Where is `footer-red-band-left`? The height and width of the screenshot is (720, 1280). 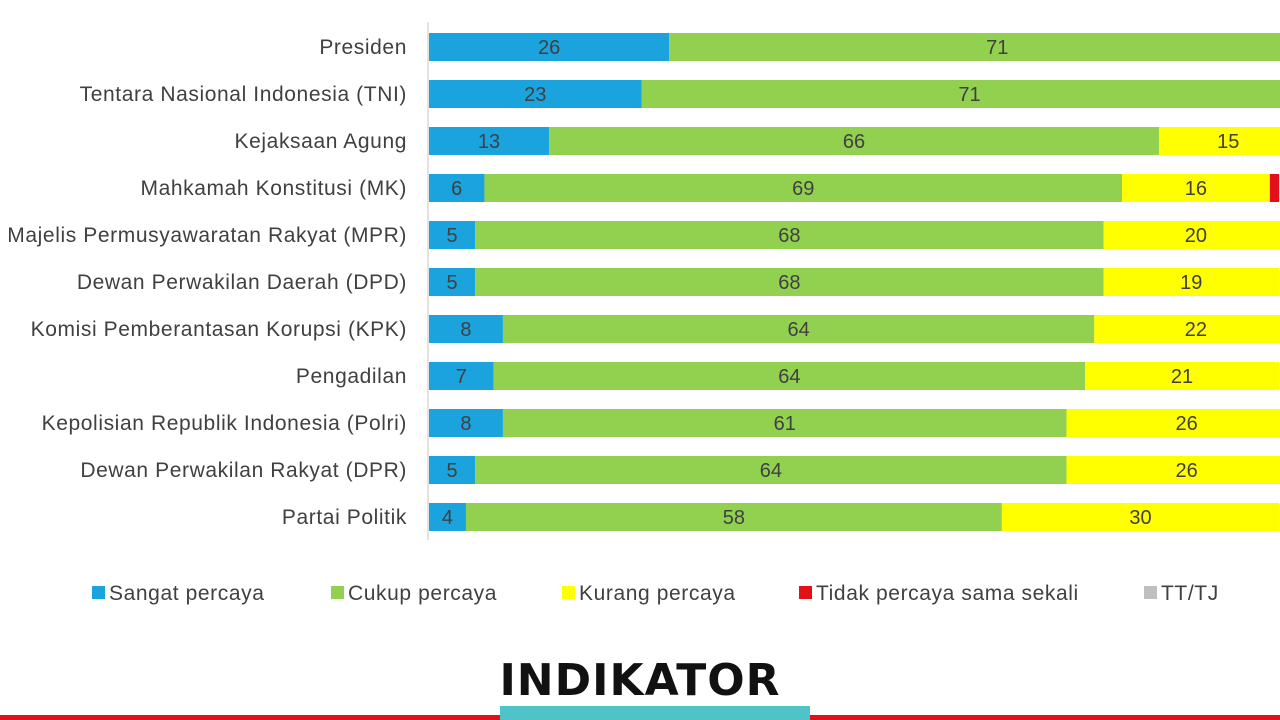 footer-red-band-left is located at coordinates (250, 717).